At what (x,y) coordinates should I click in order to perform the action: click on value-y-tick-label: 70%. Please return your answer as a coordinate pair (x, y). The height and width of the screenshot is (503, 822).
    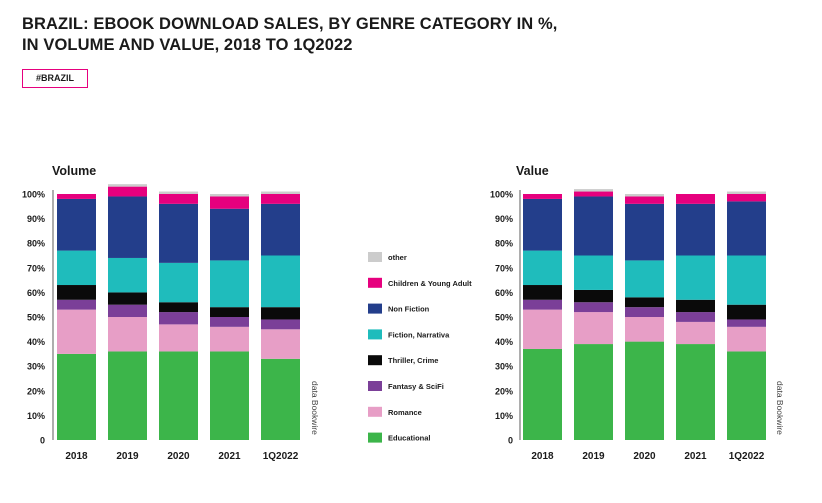
    Looking at the image, I should click on (504, 268).